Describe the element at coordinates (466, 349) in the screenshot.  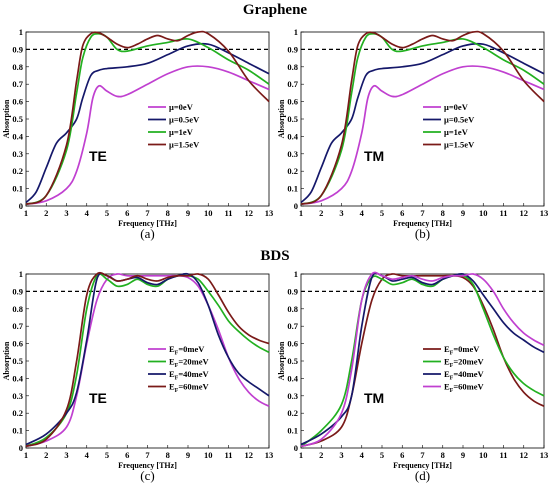
I see `legend-suffix: =0meV` at that location.